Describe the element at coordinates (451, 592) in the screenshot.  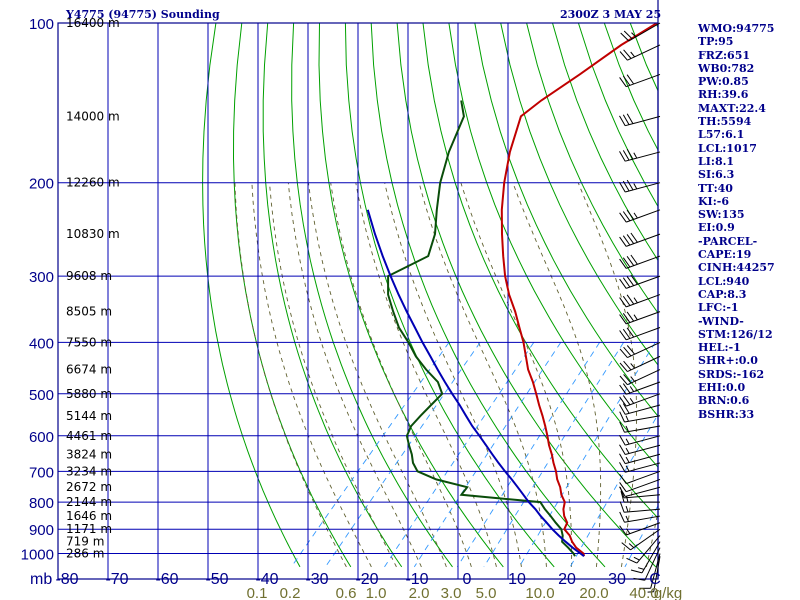
I see `mixing-ratio-label: 3.0` at that location.